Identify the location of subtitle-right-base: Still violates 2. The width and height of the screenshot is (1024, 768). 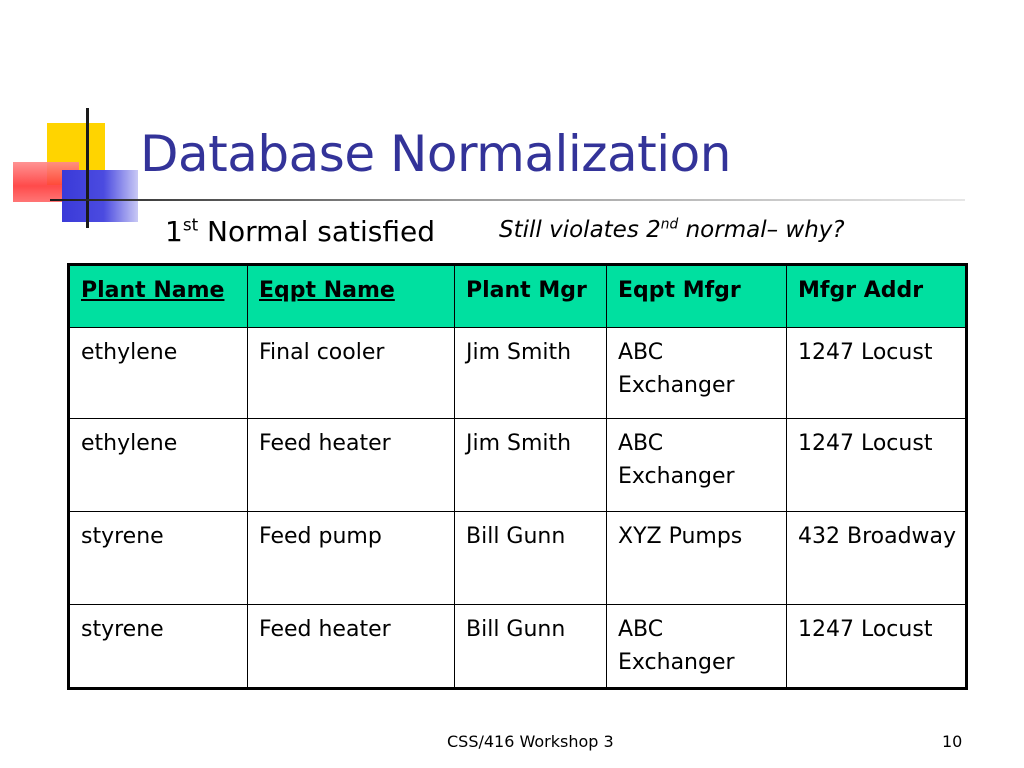
(580, 230).